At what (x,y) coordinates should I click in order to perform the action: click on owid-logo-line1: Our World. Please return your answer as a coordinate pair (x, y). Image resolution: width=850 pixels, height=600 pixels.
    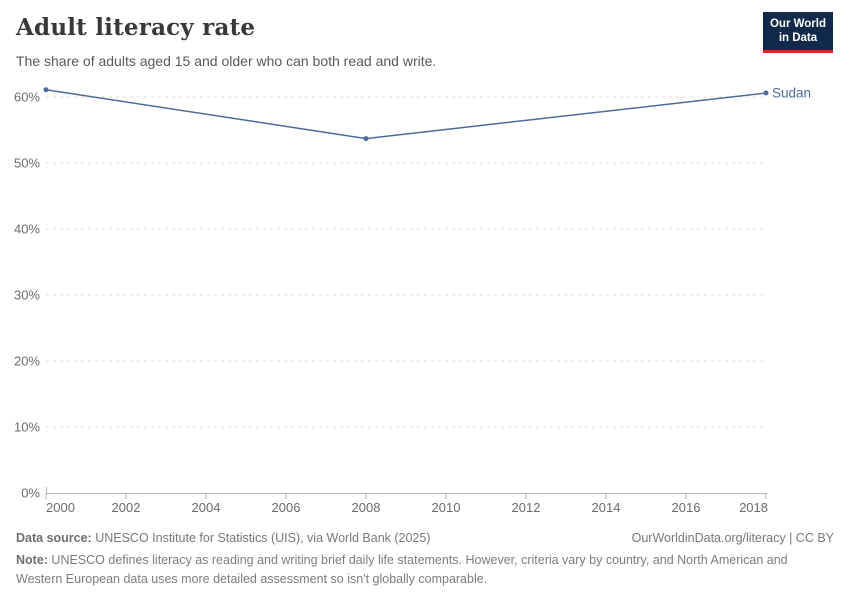
    Looking at the image, I should click on (797, 24).